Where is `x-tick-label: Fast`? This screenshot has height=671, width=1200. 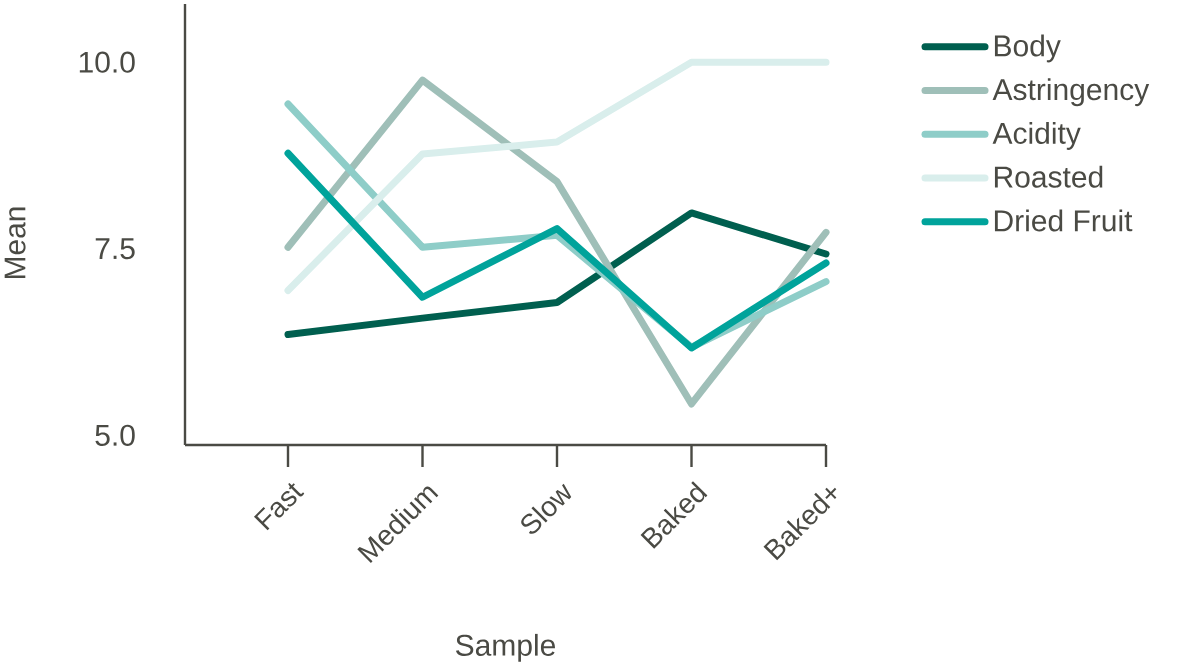
x-tick-label: Fast is located at coordinates (279, 506).